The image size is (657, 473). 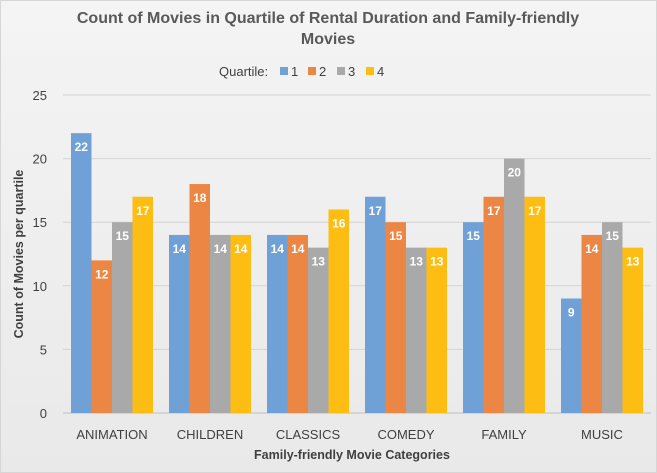 I want to click on x-axis-label: Family-friendly Movie Categories, so click(x=352, y=455).